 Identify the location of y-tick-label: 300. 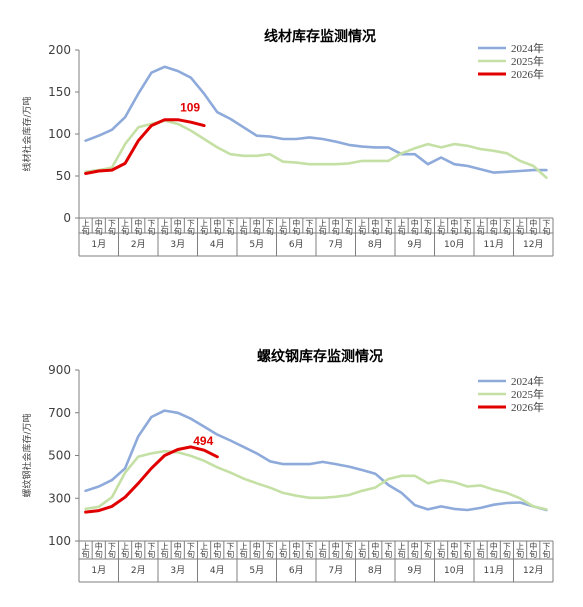
(59, 498).